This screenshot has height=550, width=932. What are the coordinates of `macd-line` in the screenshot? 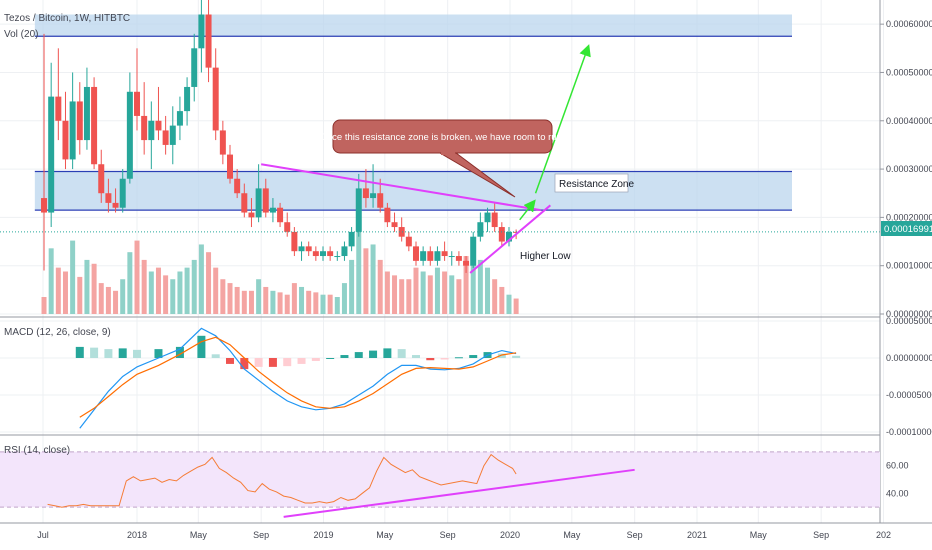 It's located at (298, 378).